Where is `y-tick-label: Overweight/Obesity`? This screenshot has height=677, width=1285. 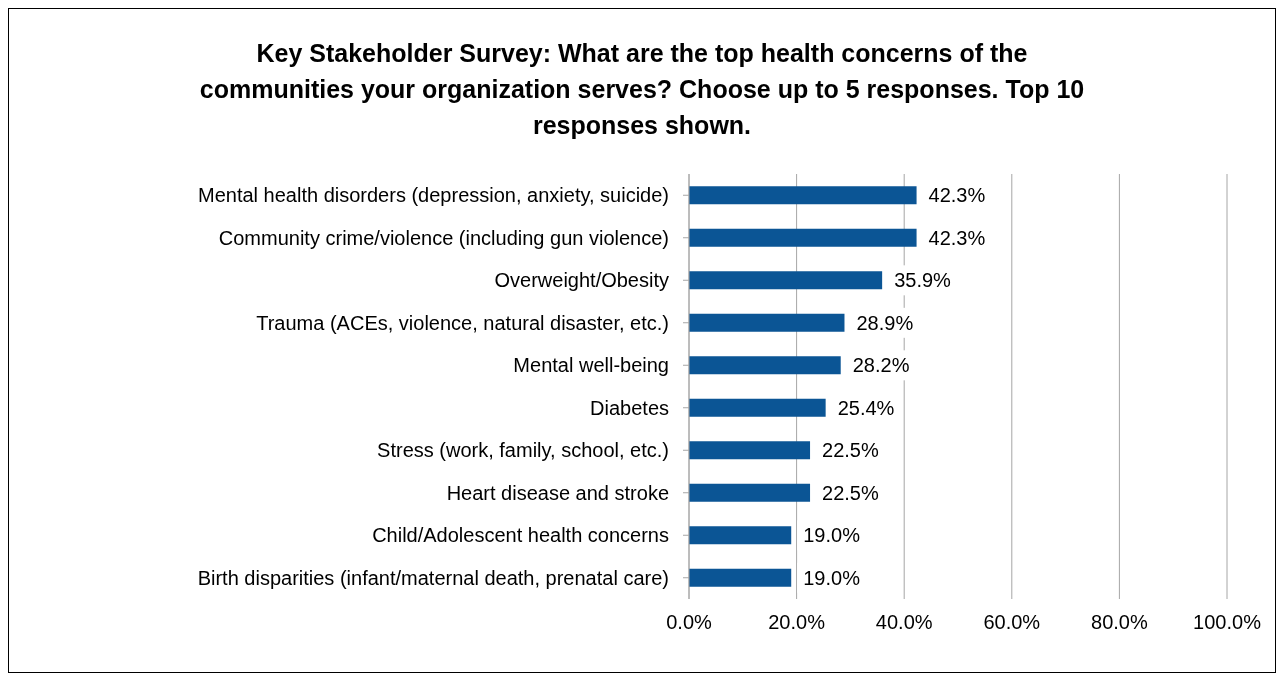 y-tick-label: Overweight/Obesity is located at coordinates (581, 280).